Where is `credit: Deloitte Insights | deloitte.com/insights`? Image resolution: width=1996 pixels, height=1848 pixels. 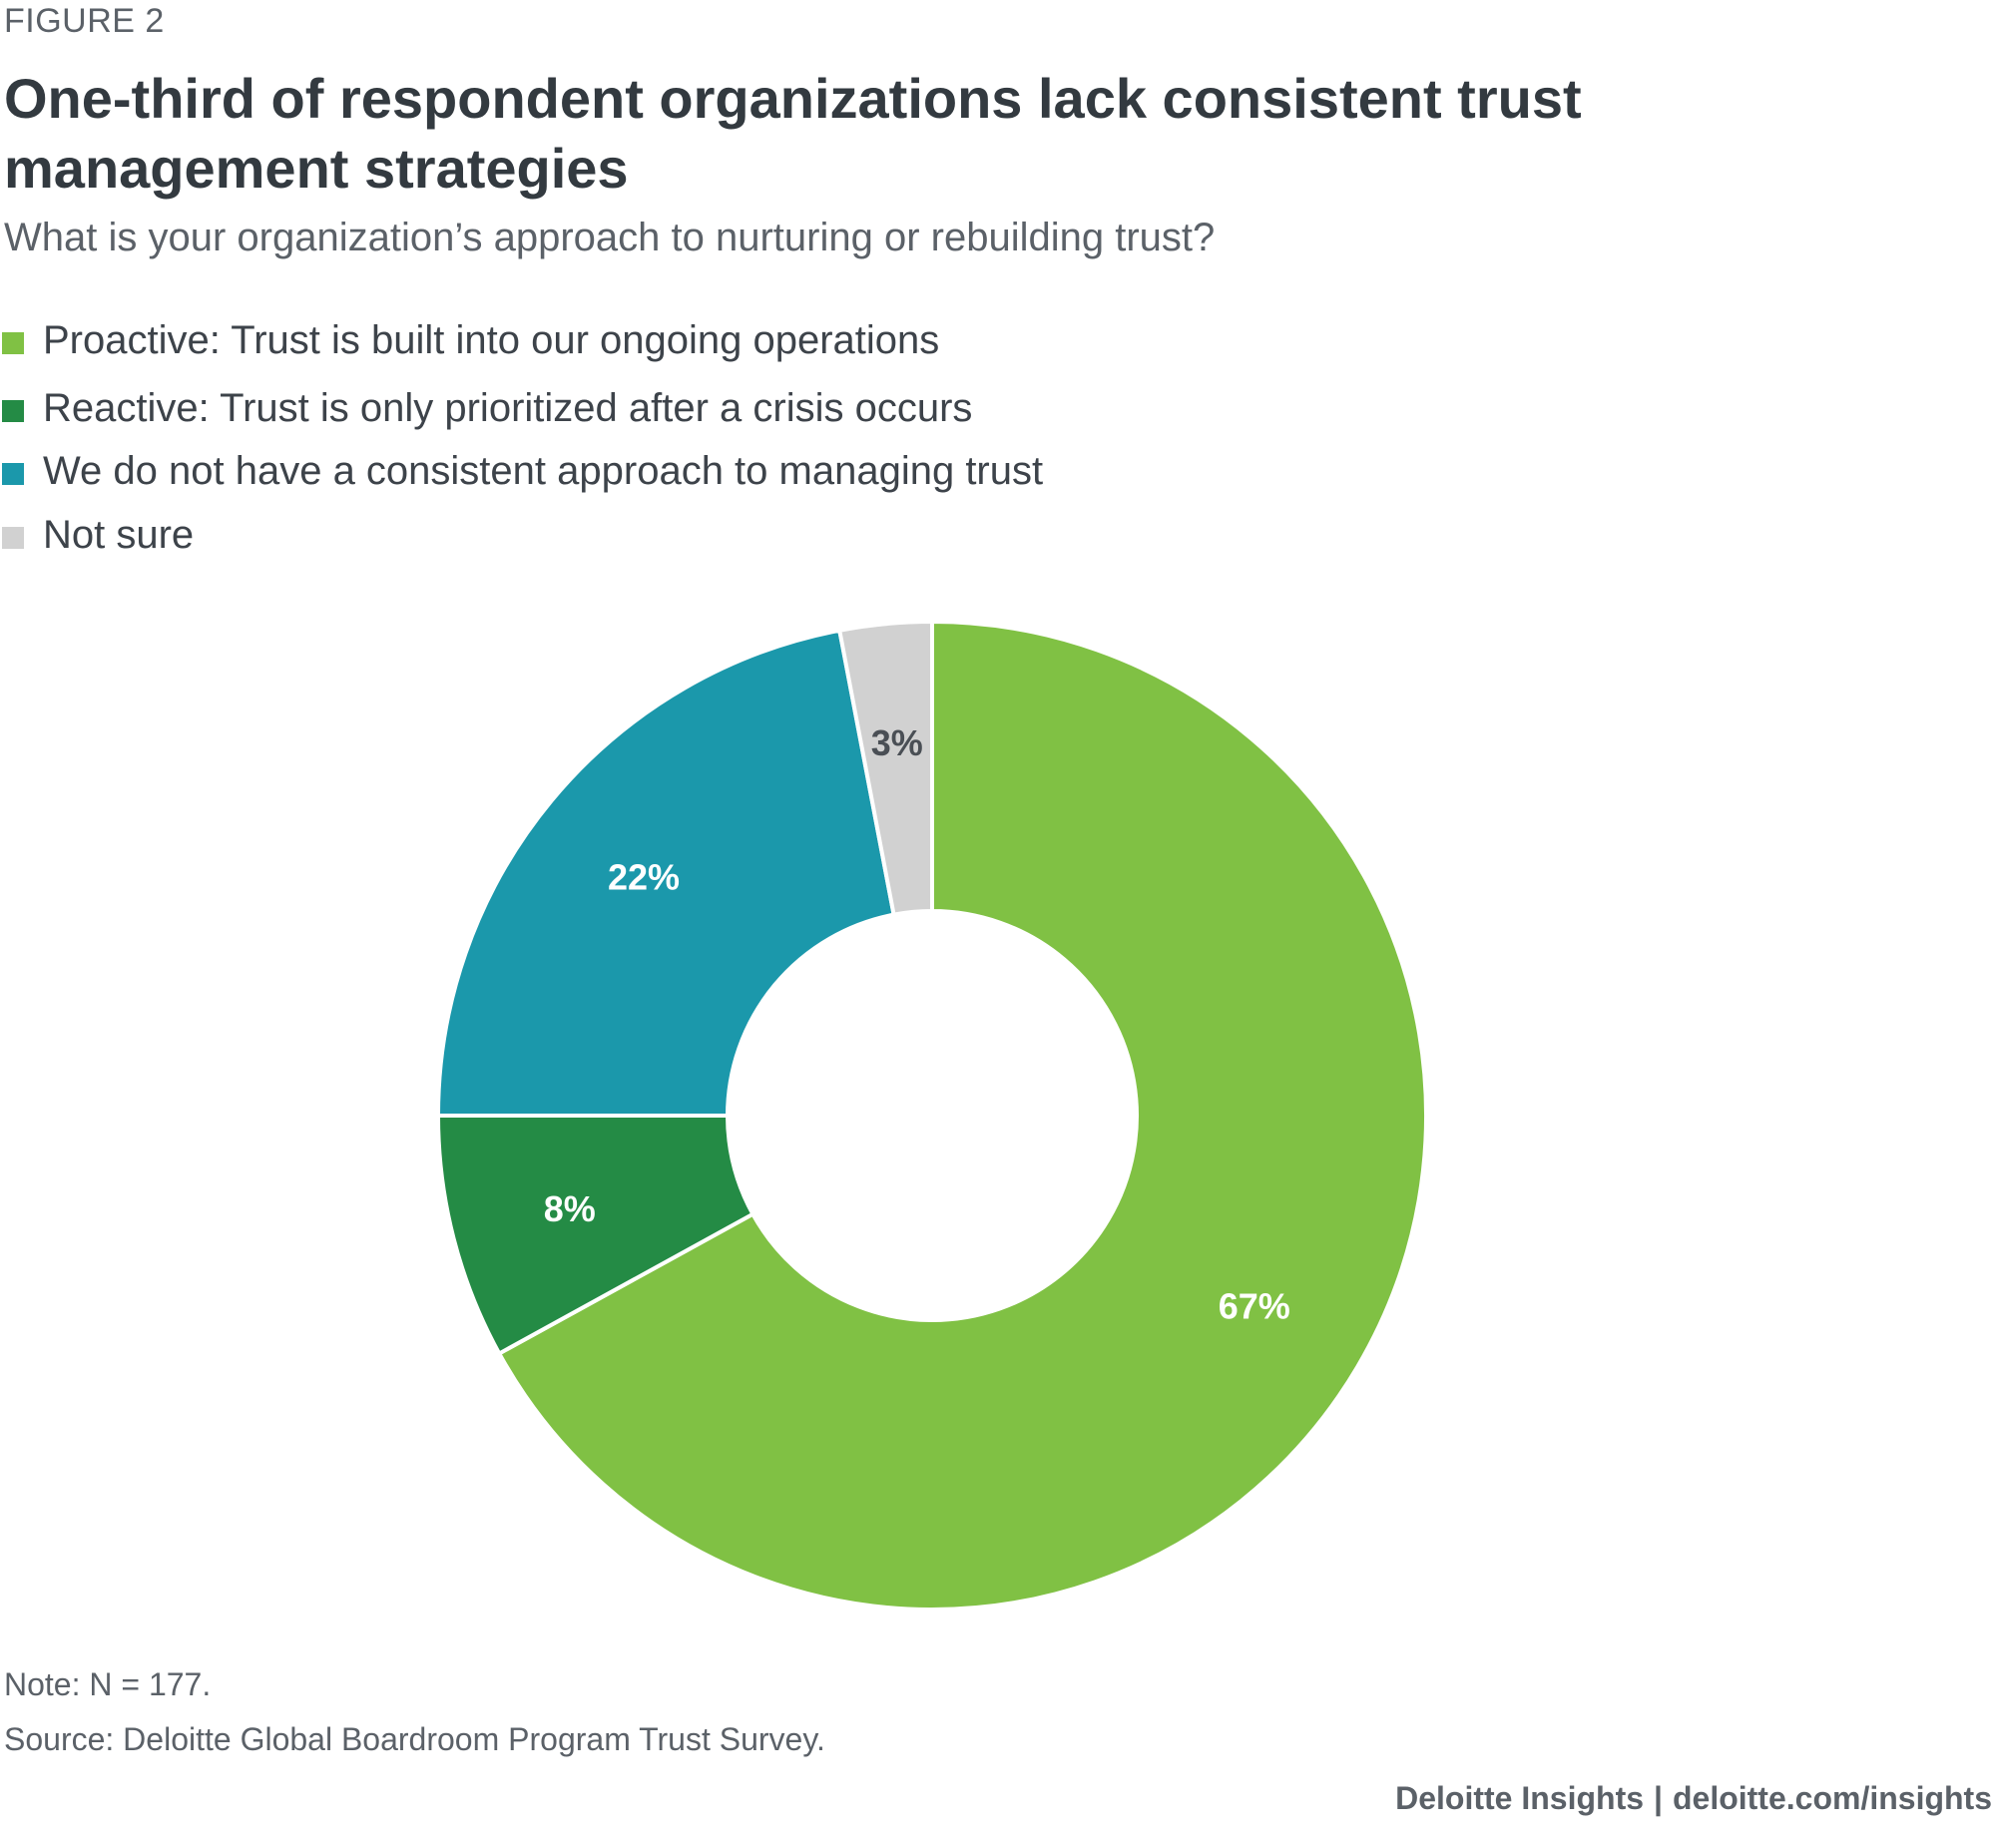
credit: Deloitte Insights | deloitte.com/insights is located at coordinates (1693, 1799).